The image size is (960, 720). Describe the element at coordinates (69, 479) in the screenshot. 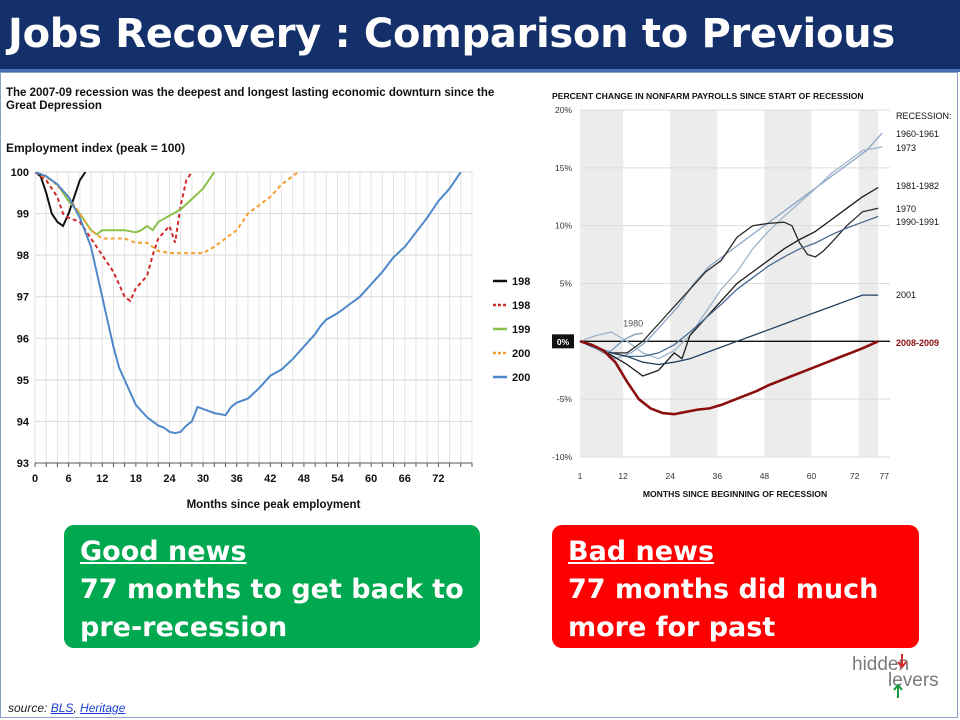

I see `x-tick-label: 6` at that location.